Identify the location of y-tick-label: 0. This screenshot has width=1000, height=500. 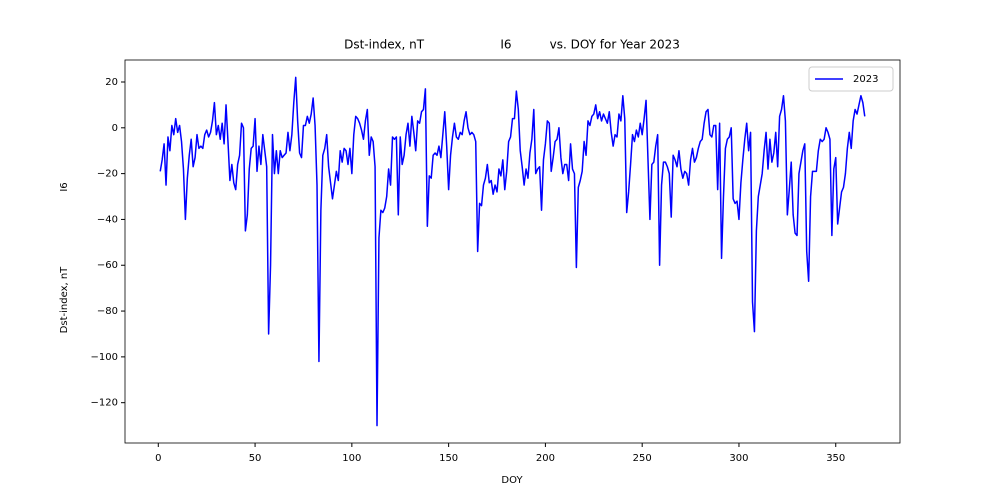
(115, 128).